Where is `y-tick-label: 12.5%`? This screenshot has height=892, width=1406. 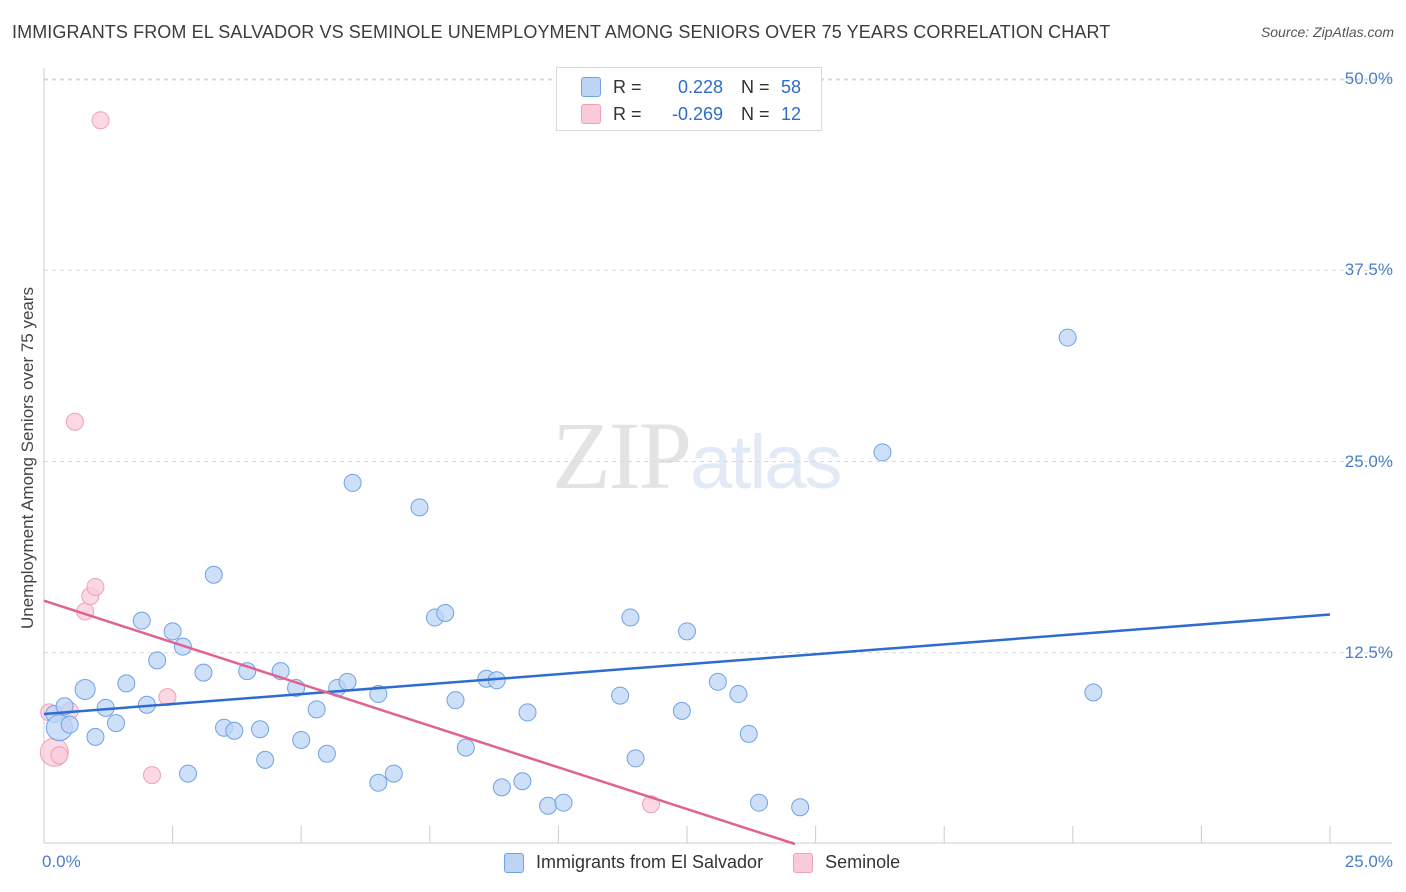 y-tick-label: 12.5% is located at coordinates (1368, 652).